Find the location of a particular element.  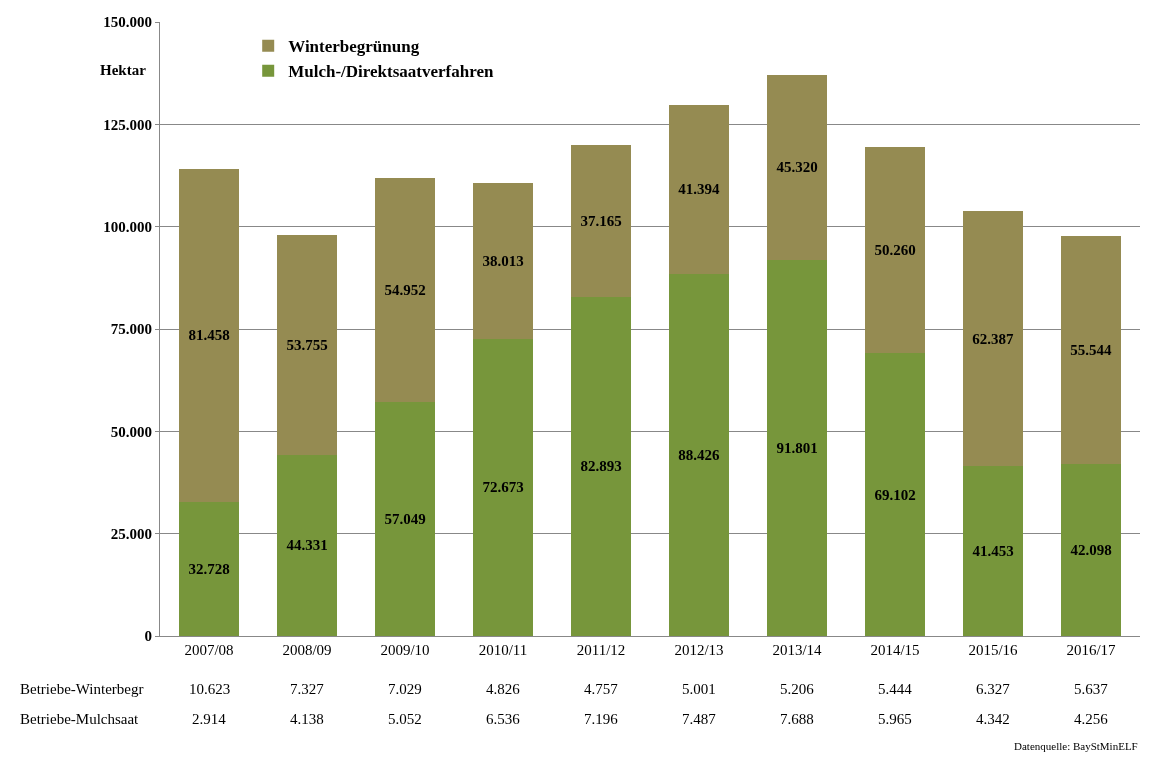

data-label: 62.387 is located at coordinates (993, 338).